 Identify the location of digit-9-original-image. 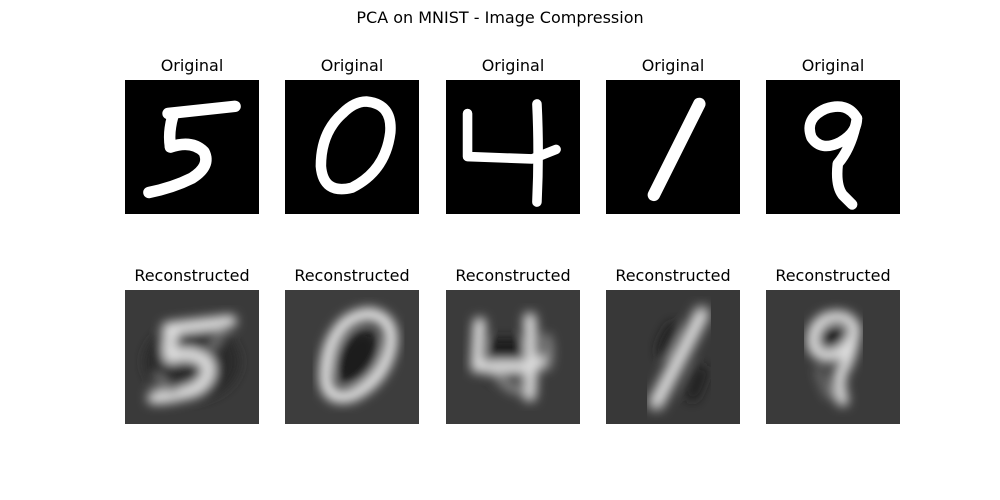
(833, 147).